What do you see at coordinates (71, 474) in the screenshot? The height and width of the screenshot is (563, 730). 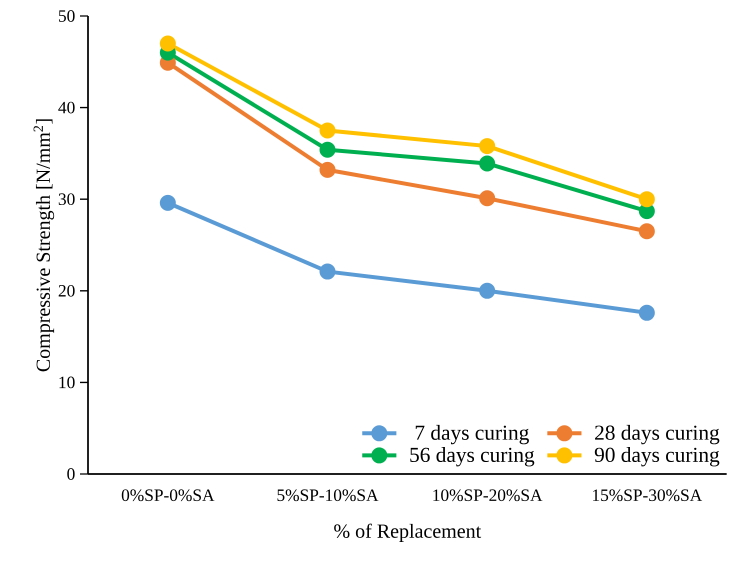 I see `y-tick-label: 0` at bounding box center [71, 474].